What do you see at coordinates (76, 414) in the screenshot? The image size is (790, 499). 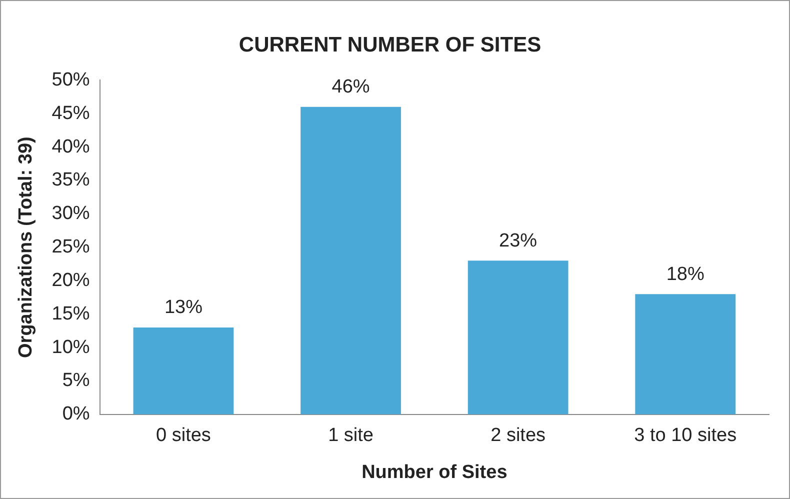 I see `y-tick-label: 0%` at bounding box center [76, 414].